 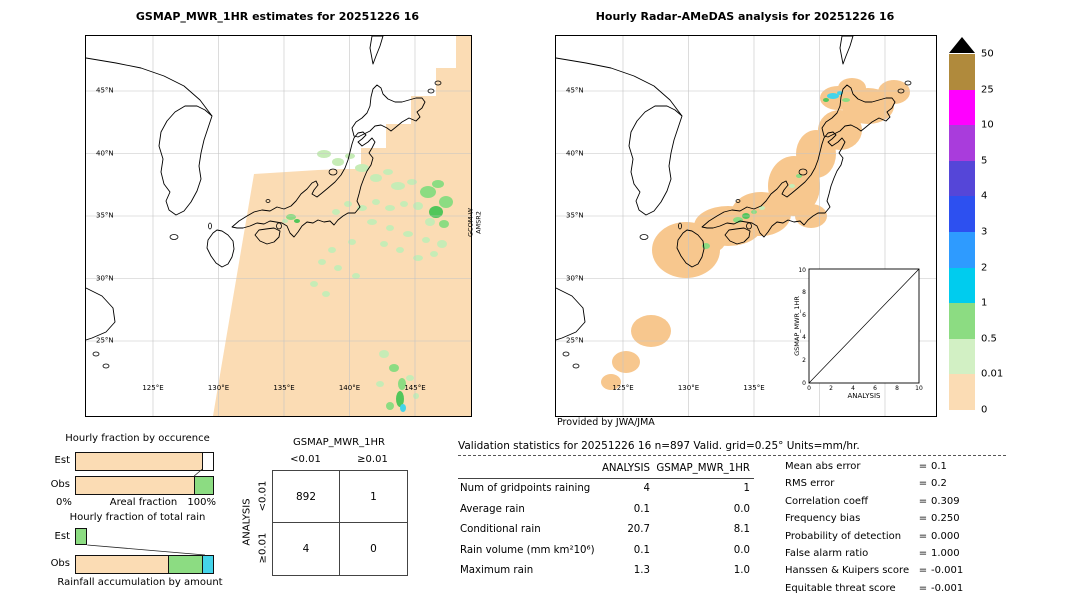 What do you see at coordinates (843, 536) in the screenshot?
I see `summary-text: Probability of detection` at bounding box center [843, 536].